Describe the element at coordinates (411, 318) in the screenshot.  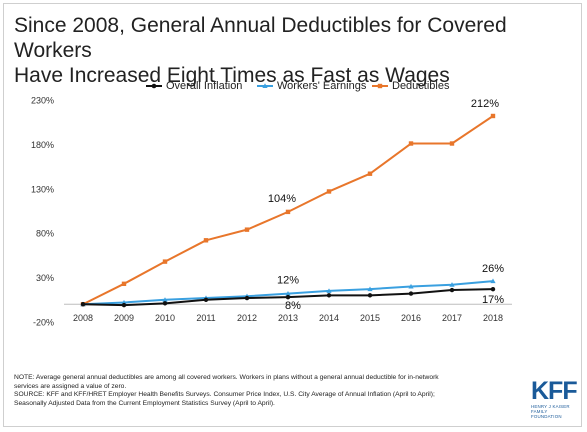
I see `x-tick-label: 2016` at that location.